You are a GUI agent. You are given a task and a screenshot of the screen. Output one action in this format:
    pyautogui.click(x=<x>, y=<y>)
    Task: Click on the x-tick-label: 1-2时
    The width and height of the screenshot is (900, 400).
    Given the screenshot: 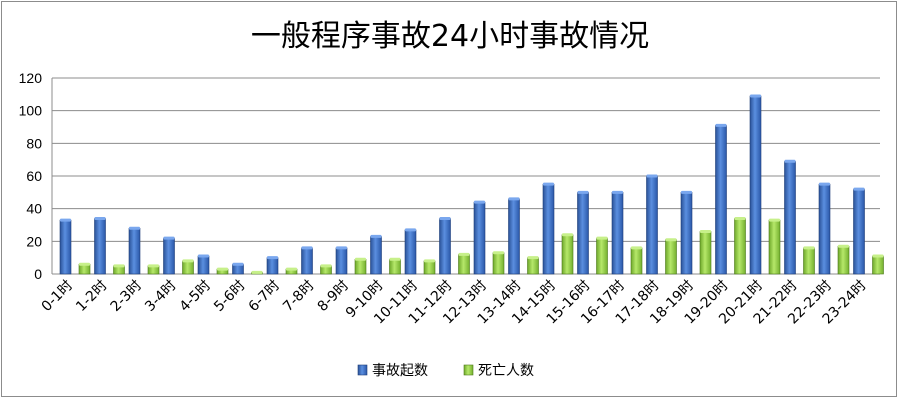 What is the action you would take?
    pyautogui.click(x=91, y=296)
    